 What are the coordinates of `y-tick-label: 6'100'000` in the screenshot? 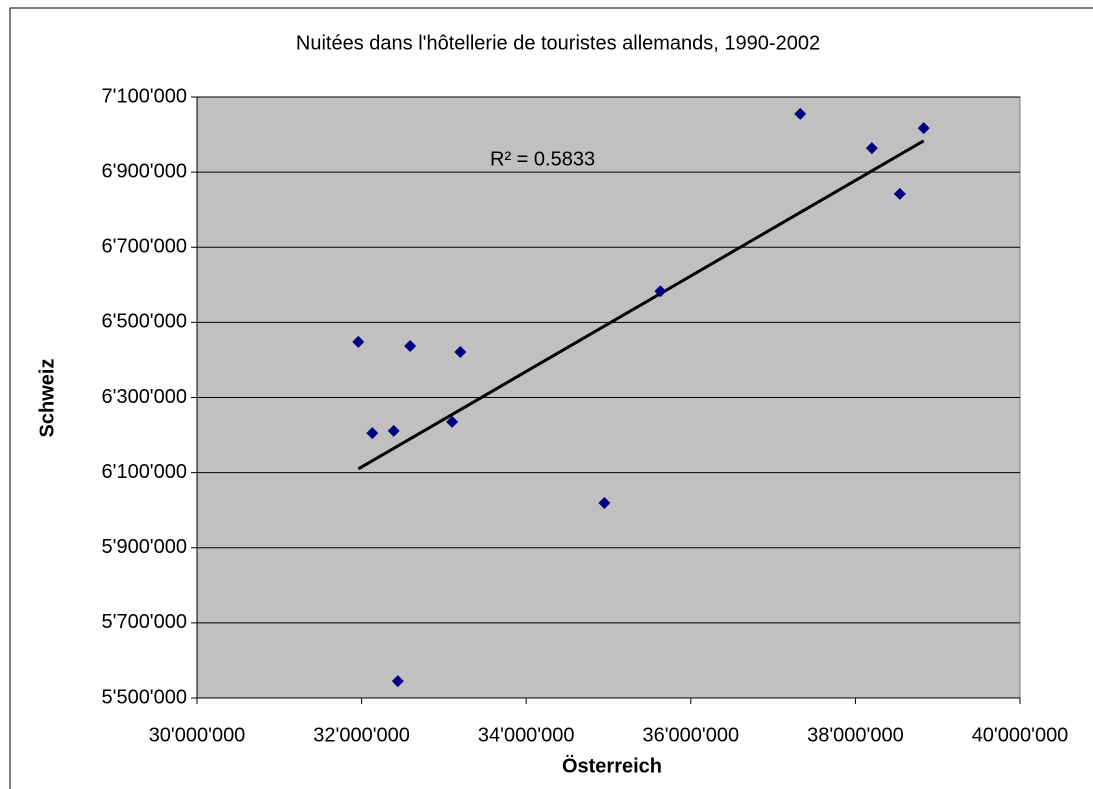 It's located at (145, 472).